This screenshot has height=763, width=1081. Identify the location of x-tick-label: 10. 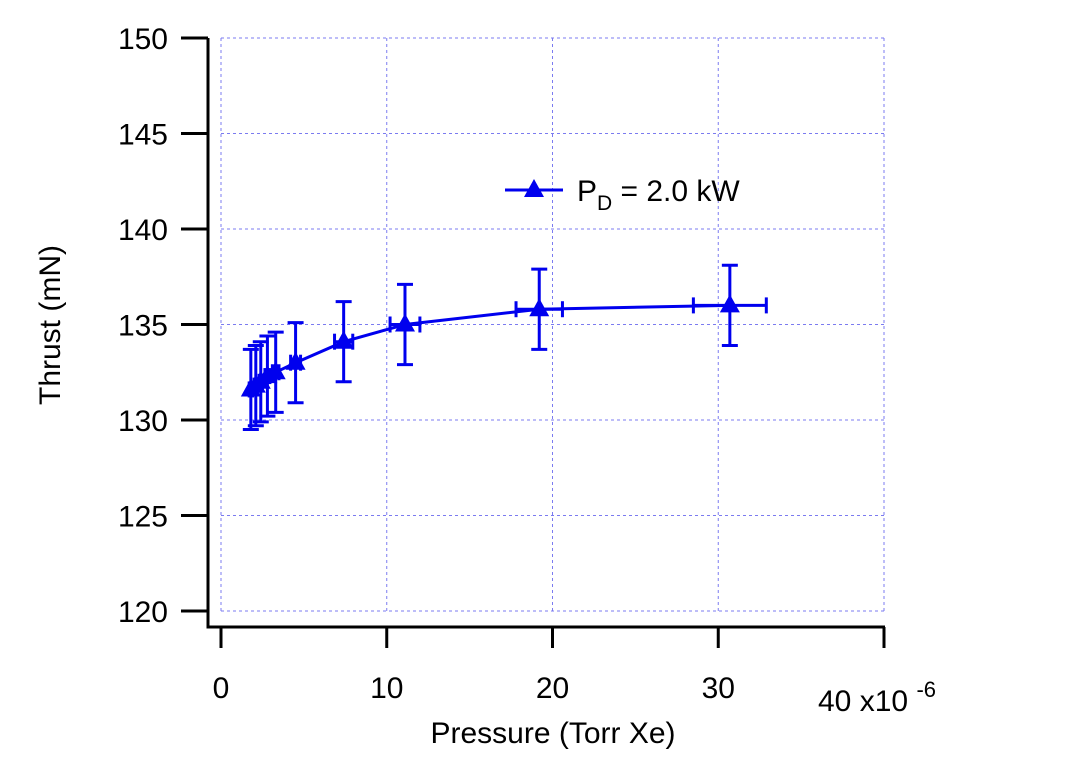
(386, 688).